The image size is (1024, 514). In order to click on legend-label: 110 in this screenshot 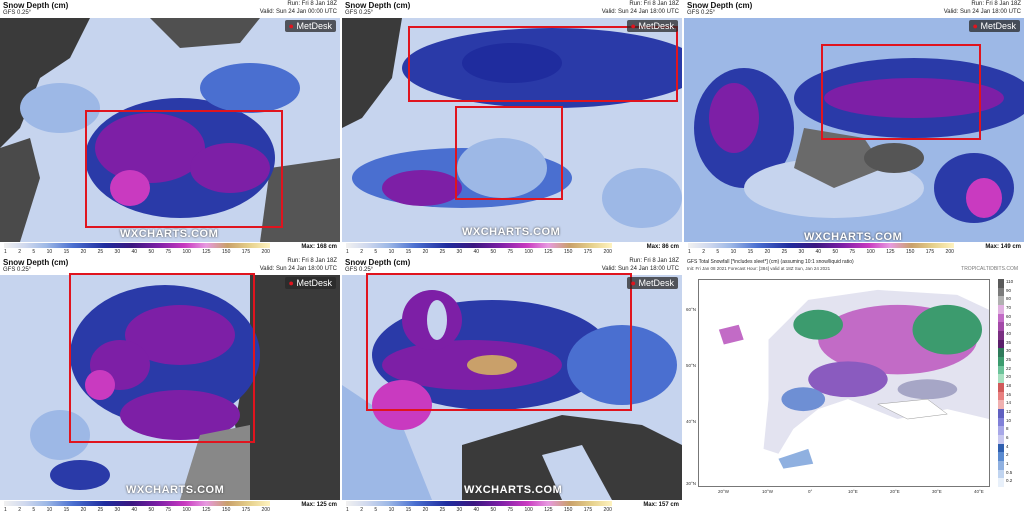, I will do `click(1010, 281)`.